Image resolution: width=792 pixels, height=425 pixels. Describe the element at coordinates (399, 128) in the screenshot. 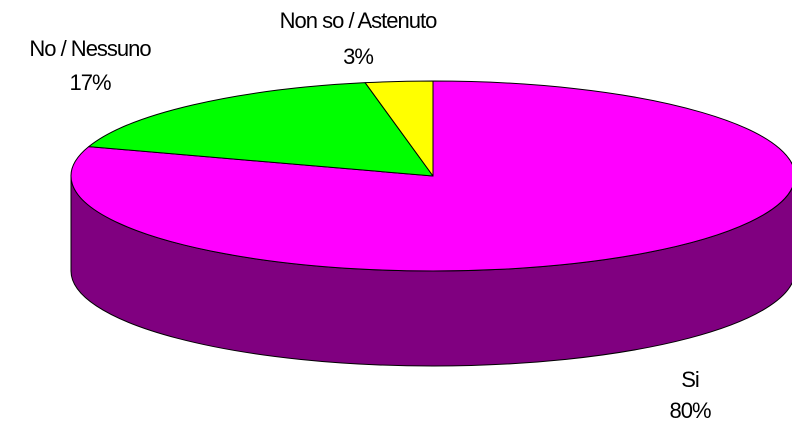

I see `pie-slice-non-so-astenuto` at that location.